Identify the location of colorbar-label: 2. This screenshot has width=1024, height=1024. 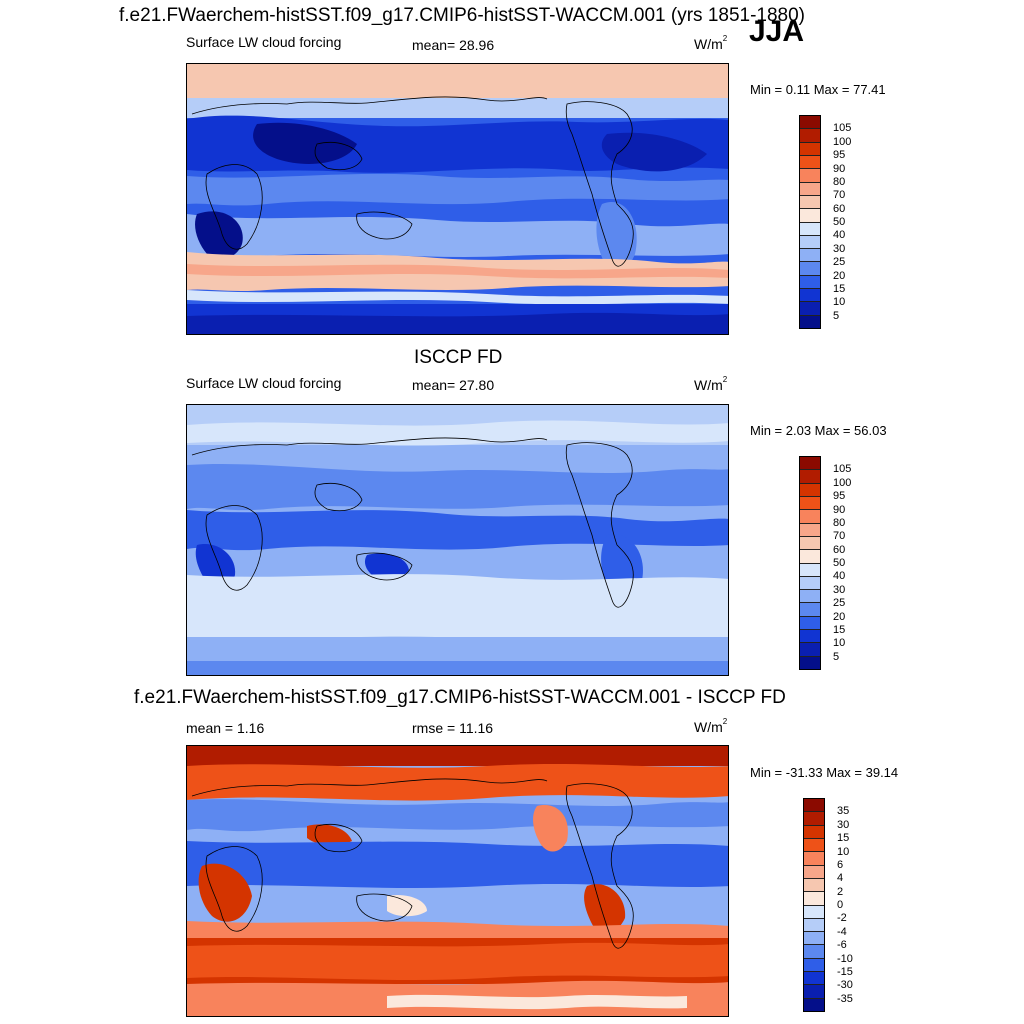
(840, 892).